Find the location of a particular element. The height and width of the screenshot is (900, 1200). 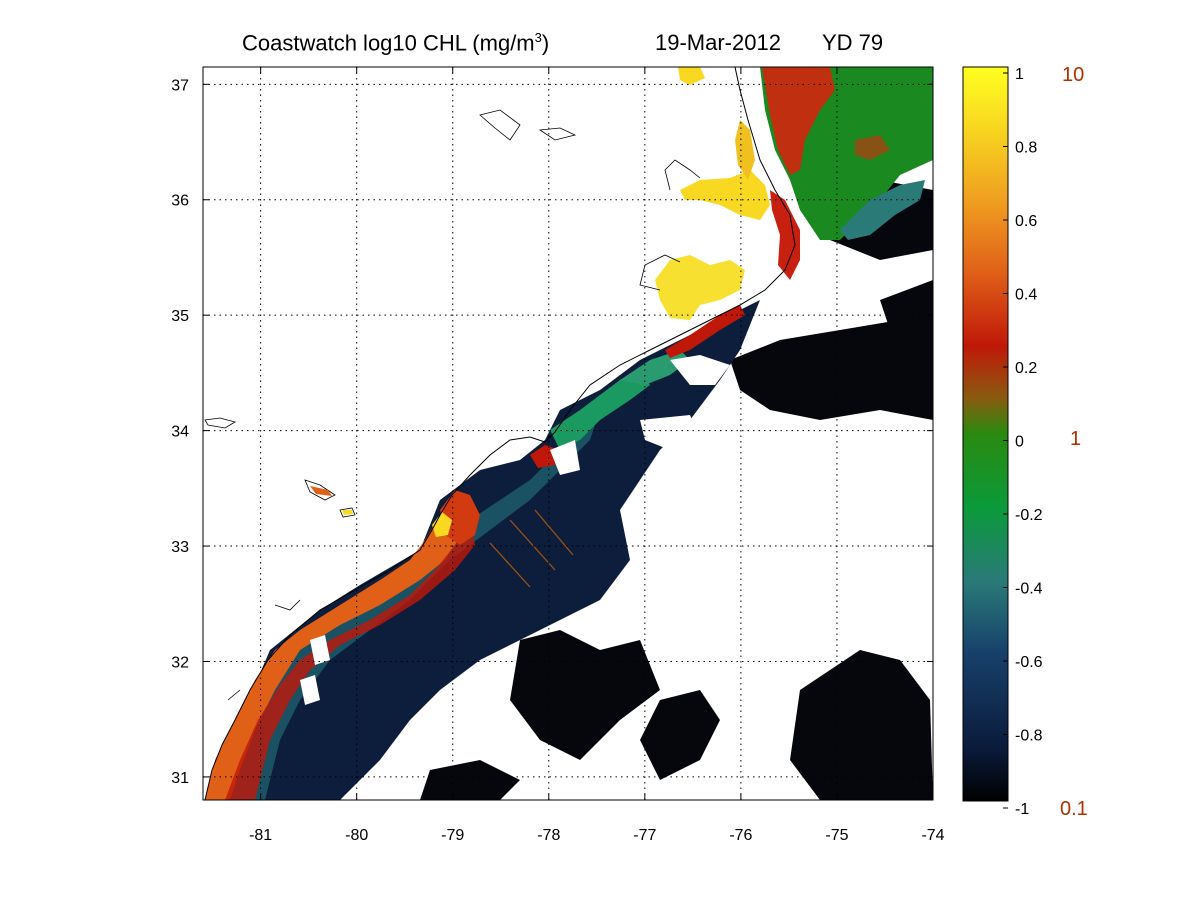

colorbar-tick-label: -0.6 is located at coordinates (1029, 662).